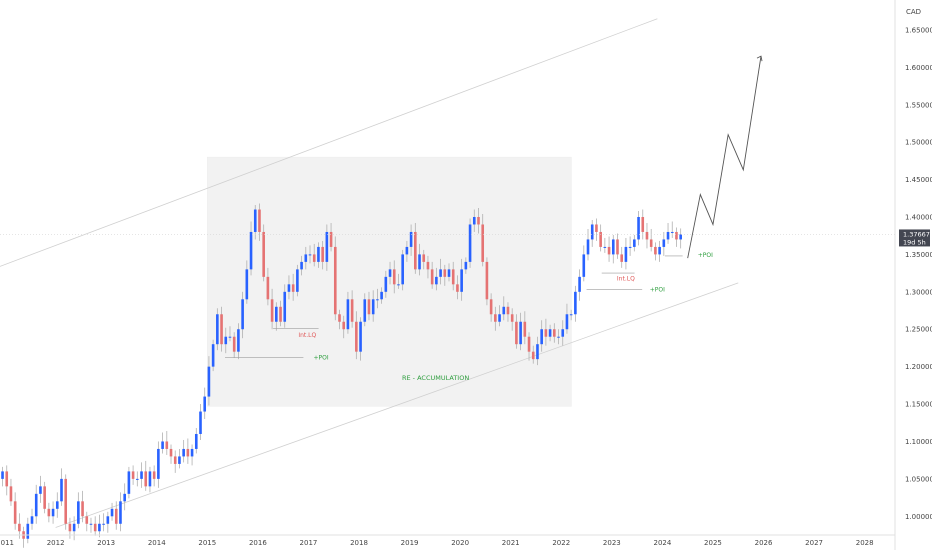 The width and height of the screenshot is (932, 550). Describe the element at coordinates (865, 543) in the screenshot. I see `x-tick-label: 2028` at that location.